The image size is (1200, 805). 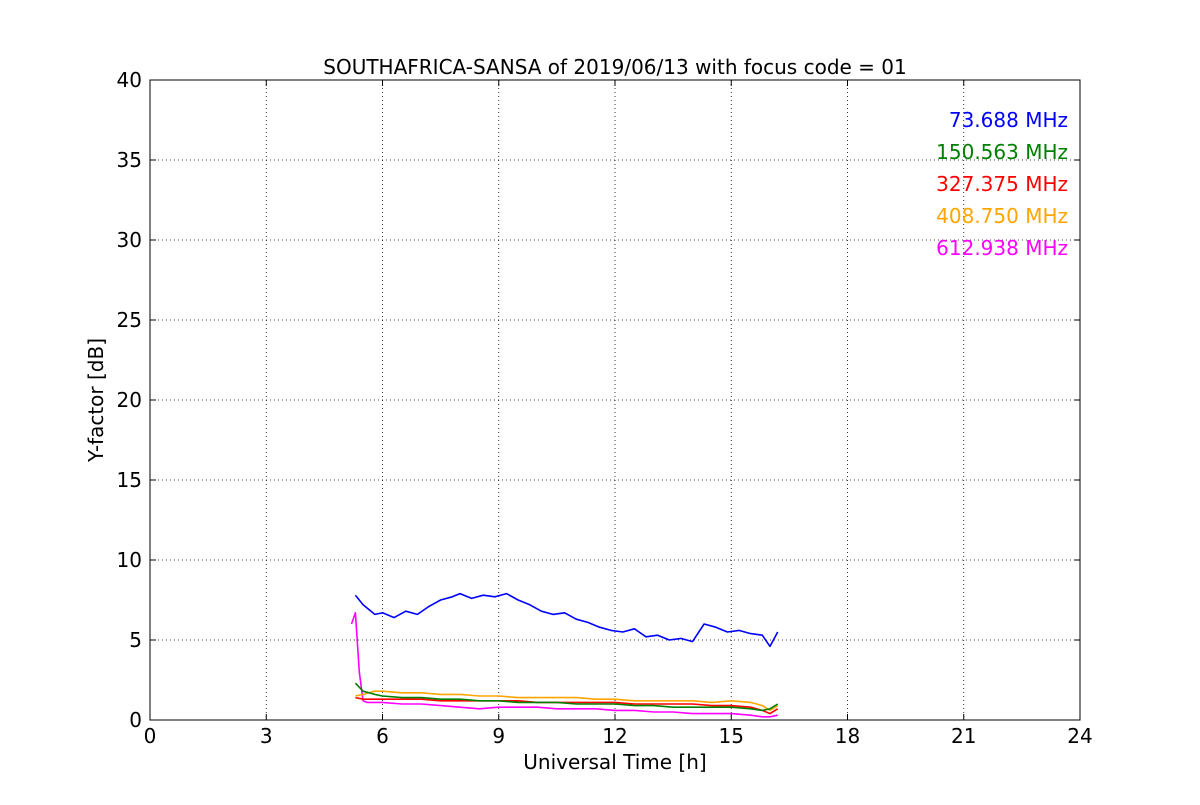 I want to click on y-tick-label: 35, so click(x=129, y=160).